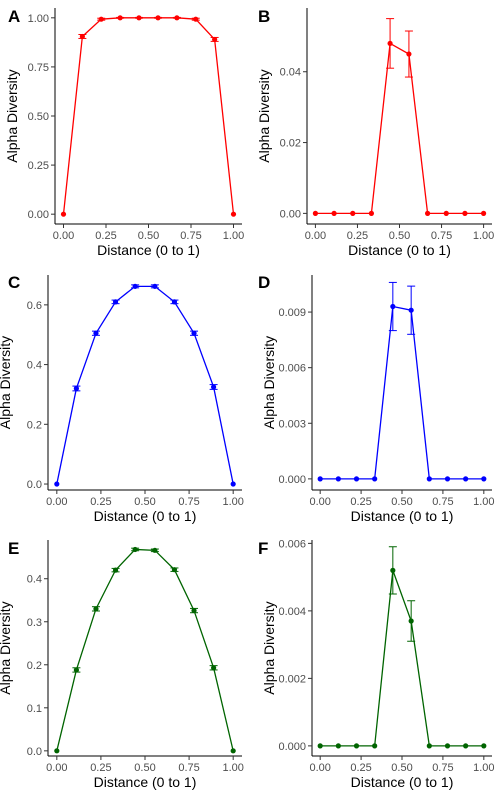 The height and width of the screenshot is (805, 500). What do you see at coordinates (13, 548) in the screenshot?
I see `panel-label-e: E` at bounding box center [13, 548].